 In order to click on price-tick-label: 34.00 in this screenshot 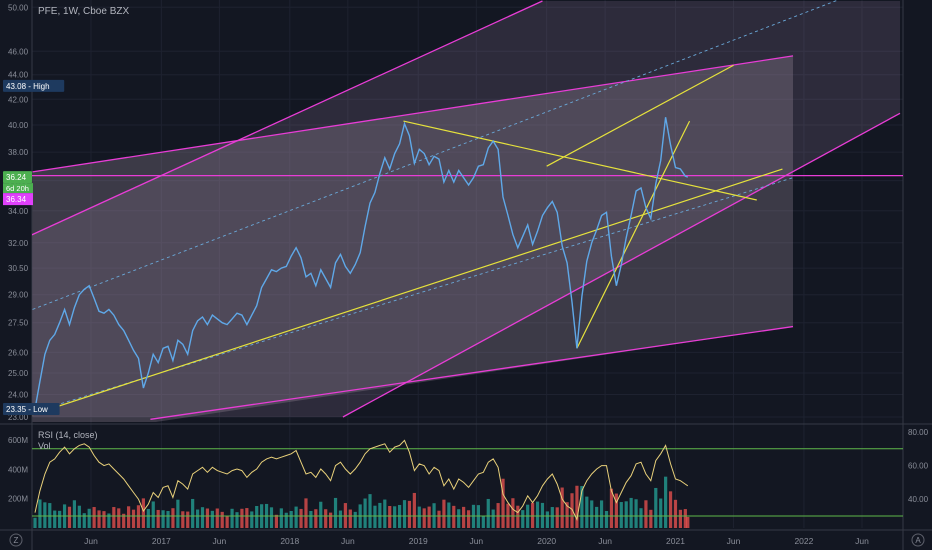, I will do `click(18, 211)`.